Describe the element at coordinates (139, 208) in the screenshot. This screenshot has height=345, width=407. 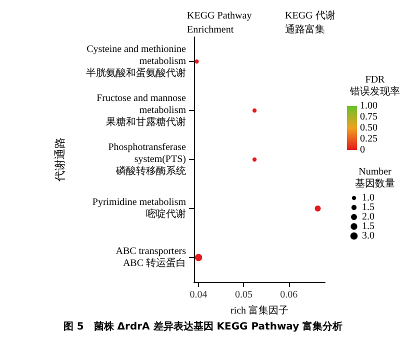
I see `y-tick-label: Pyrimidine metabolism 嘧啶代谢` at that location.